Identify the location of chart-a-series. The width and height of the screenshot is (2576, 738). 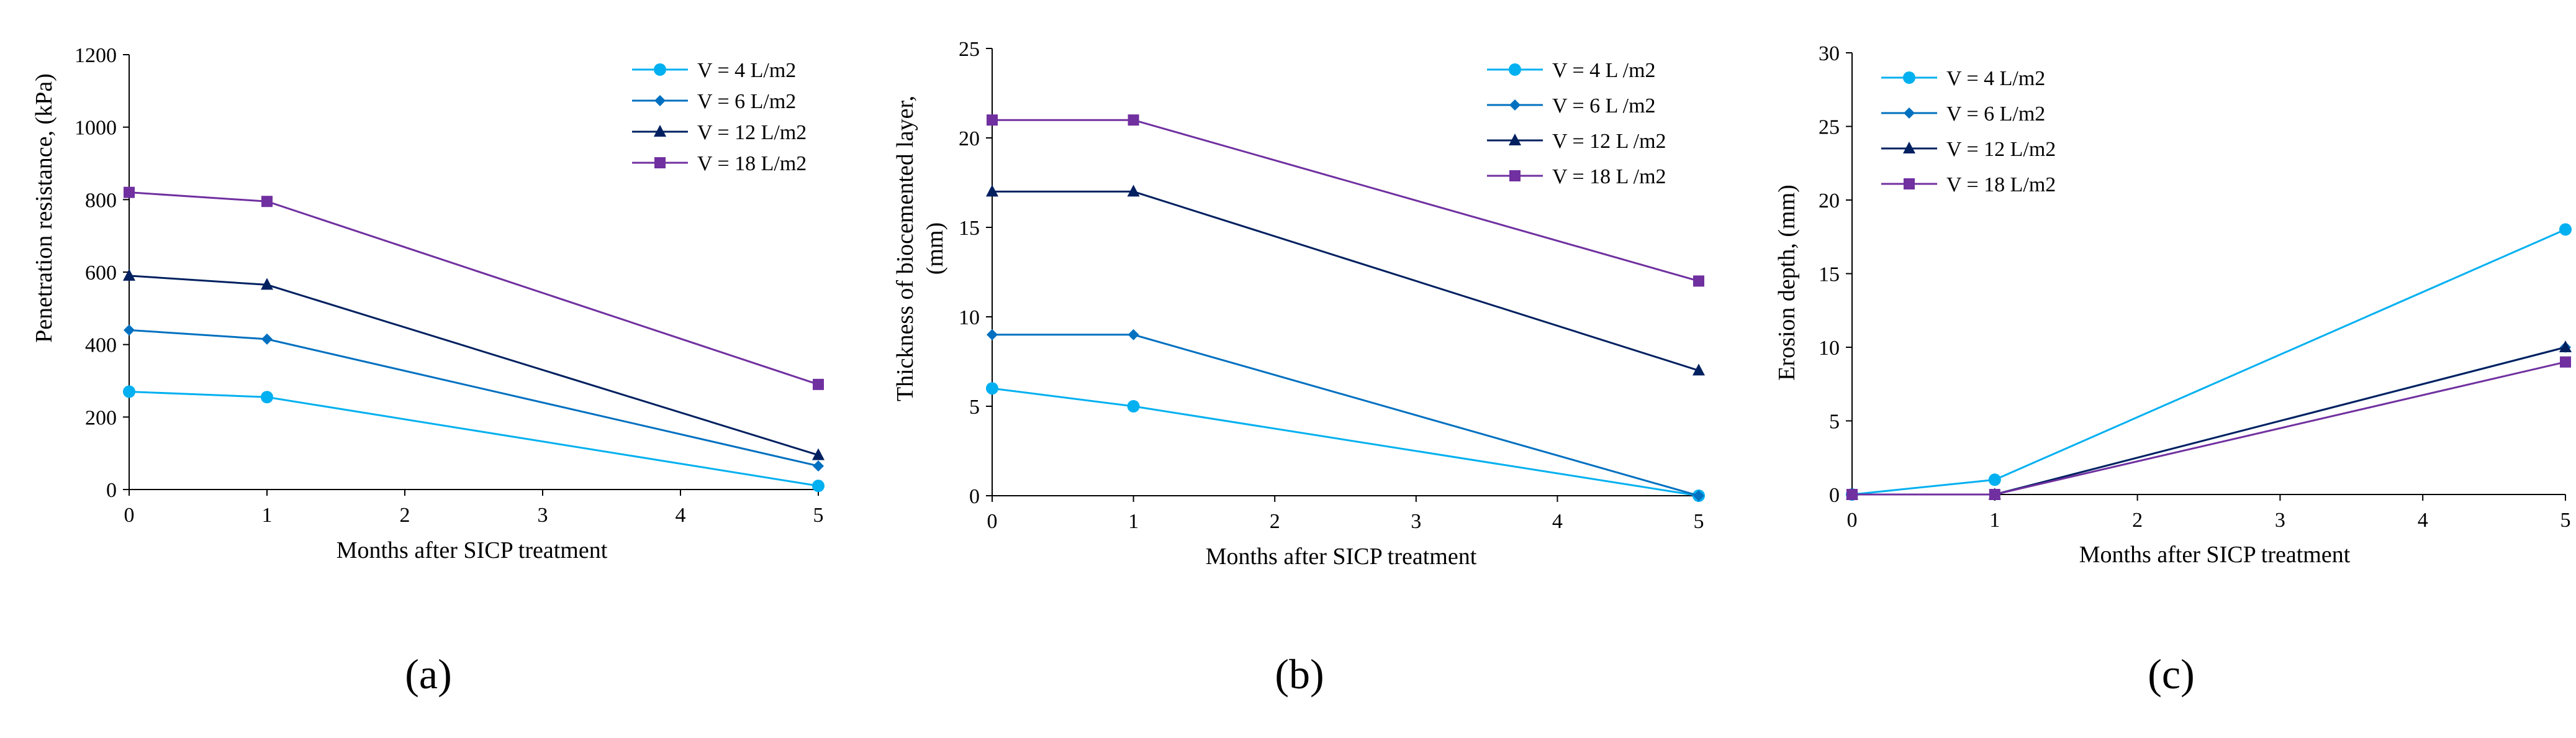
(474, 339).